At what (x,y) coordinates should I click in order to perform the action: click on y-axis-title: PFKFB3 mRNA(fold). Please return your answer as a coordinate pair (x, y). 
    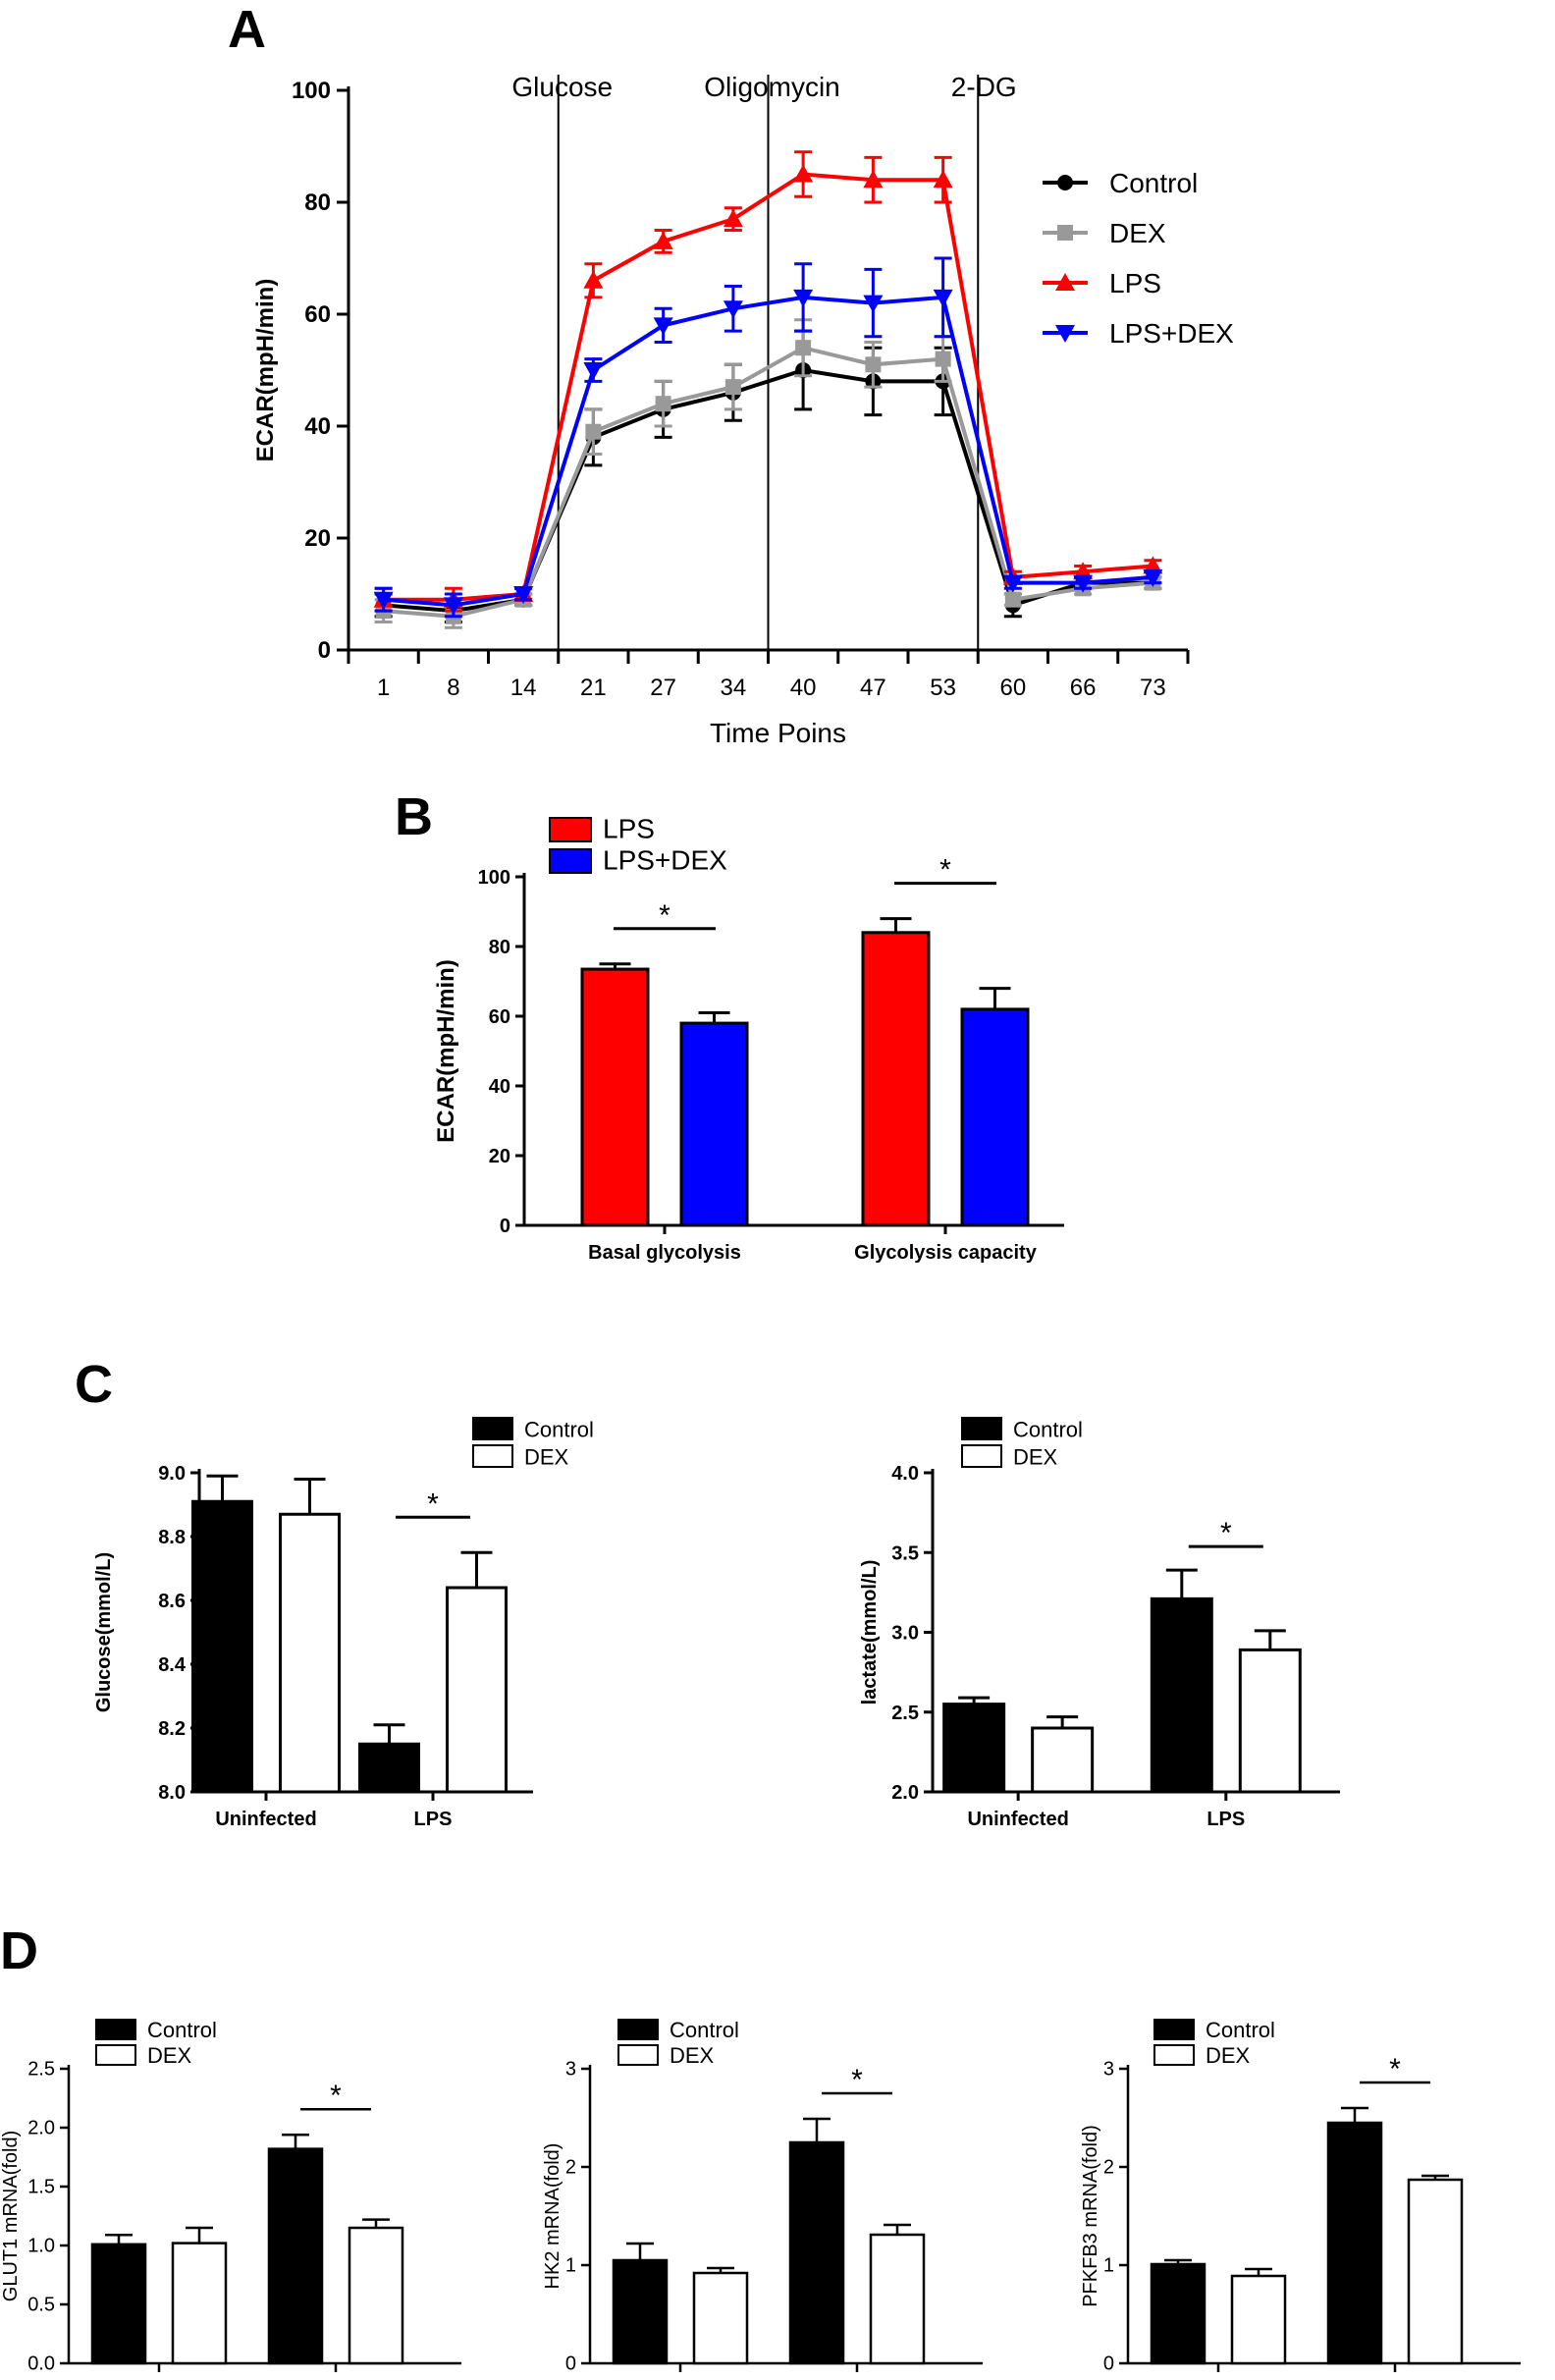
    Looking at the image, I should click on (1090, 2216).